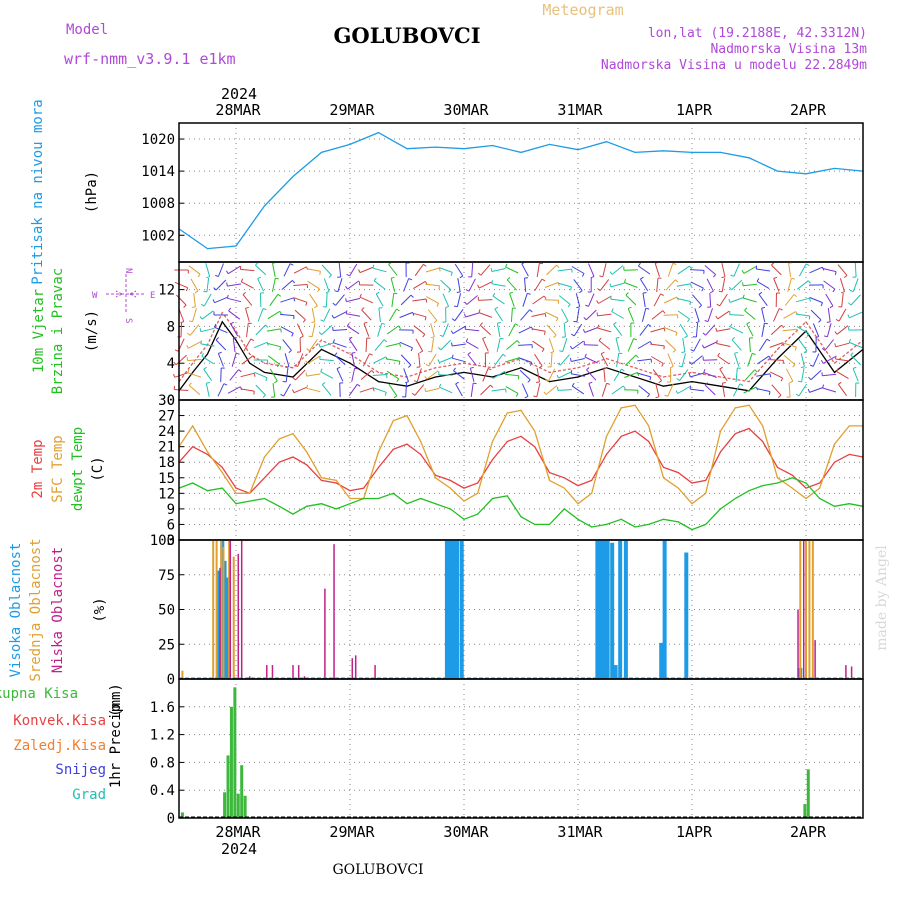 The image size is (900, 904). What do you see at coordinates (128, 270) in the screenshot?
I see `compass-n: N` at bounding box center [128, 270].